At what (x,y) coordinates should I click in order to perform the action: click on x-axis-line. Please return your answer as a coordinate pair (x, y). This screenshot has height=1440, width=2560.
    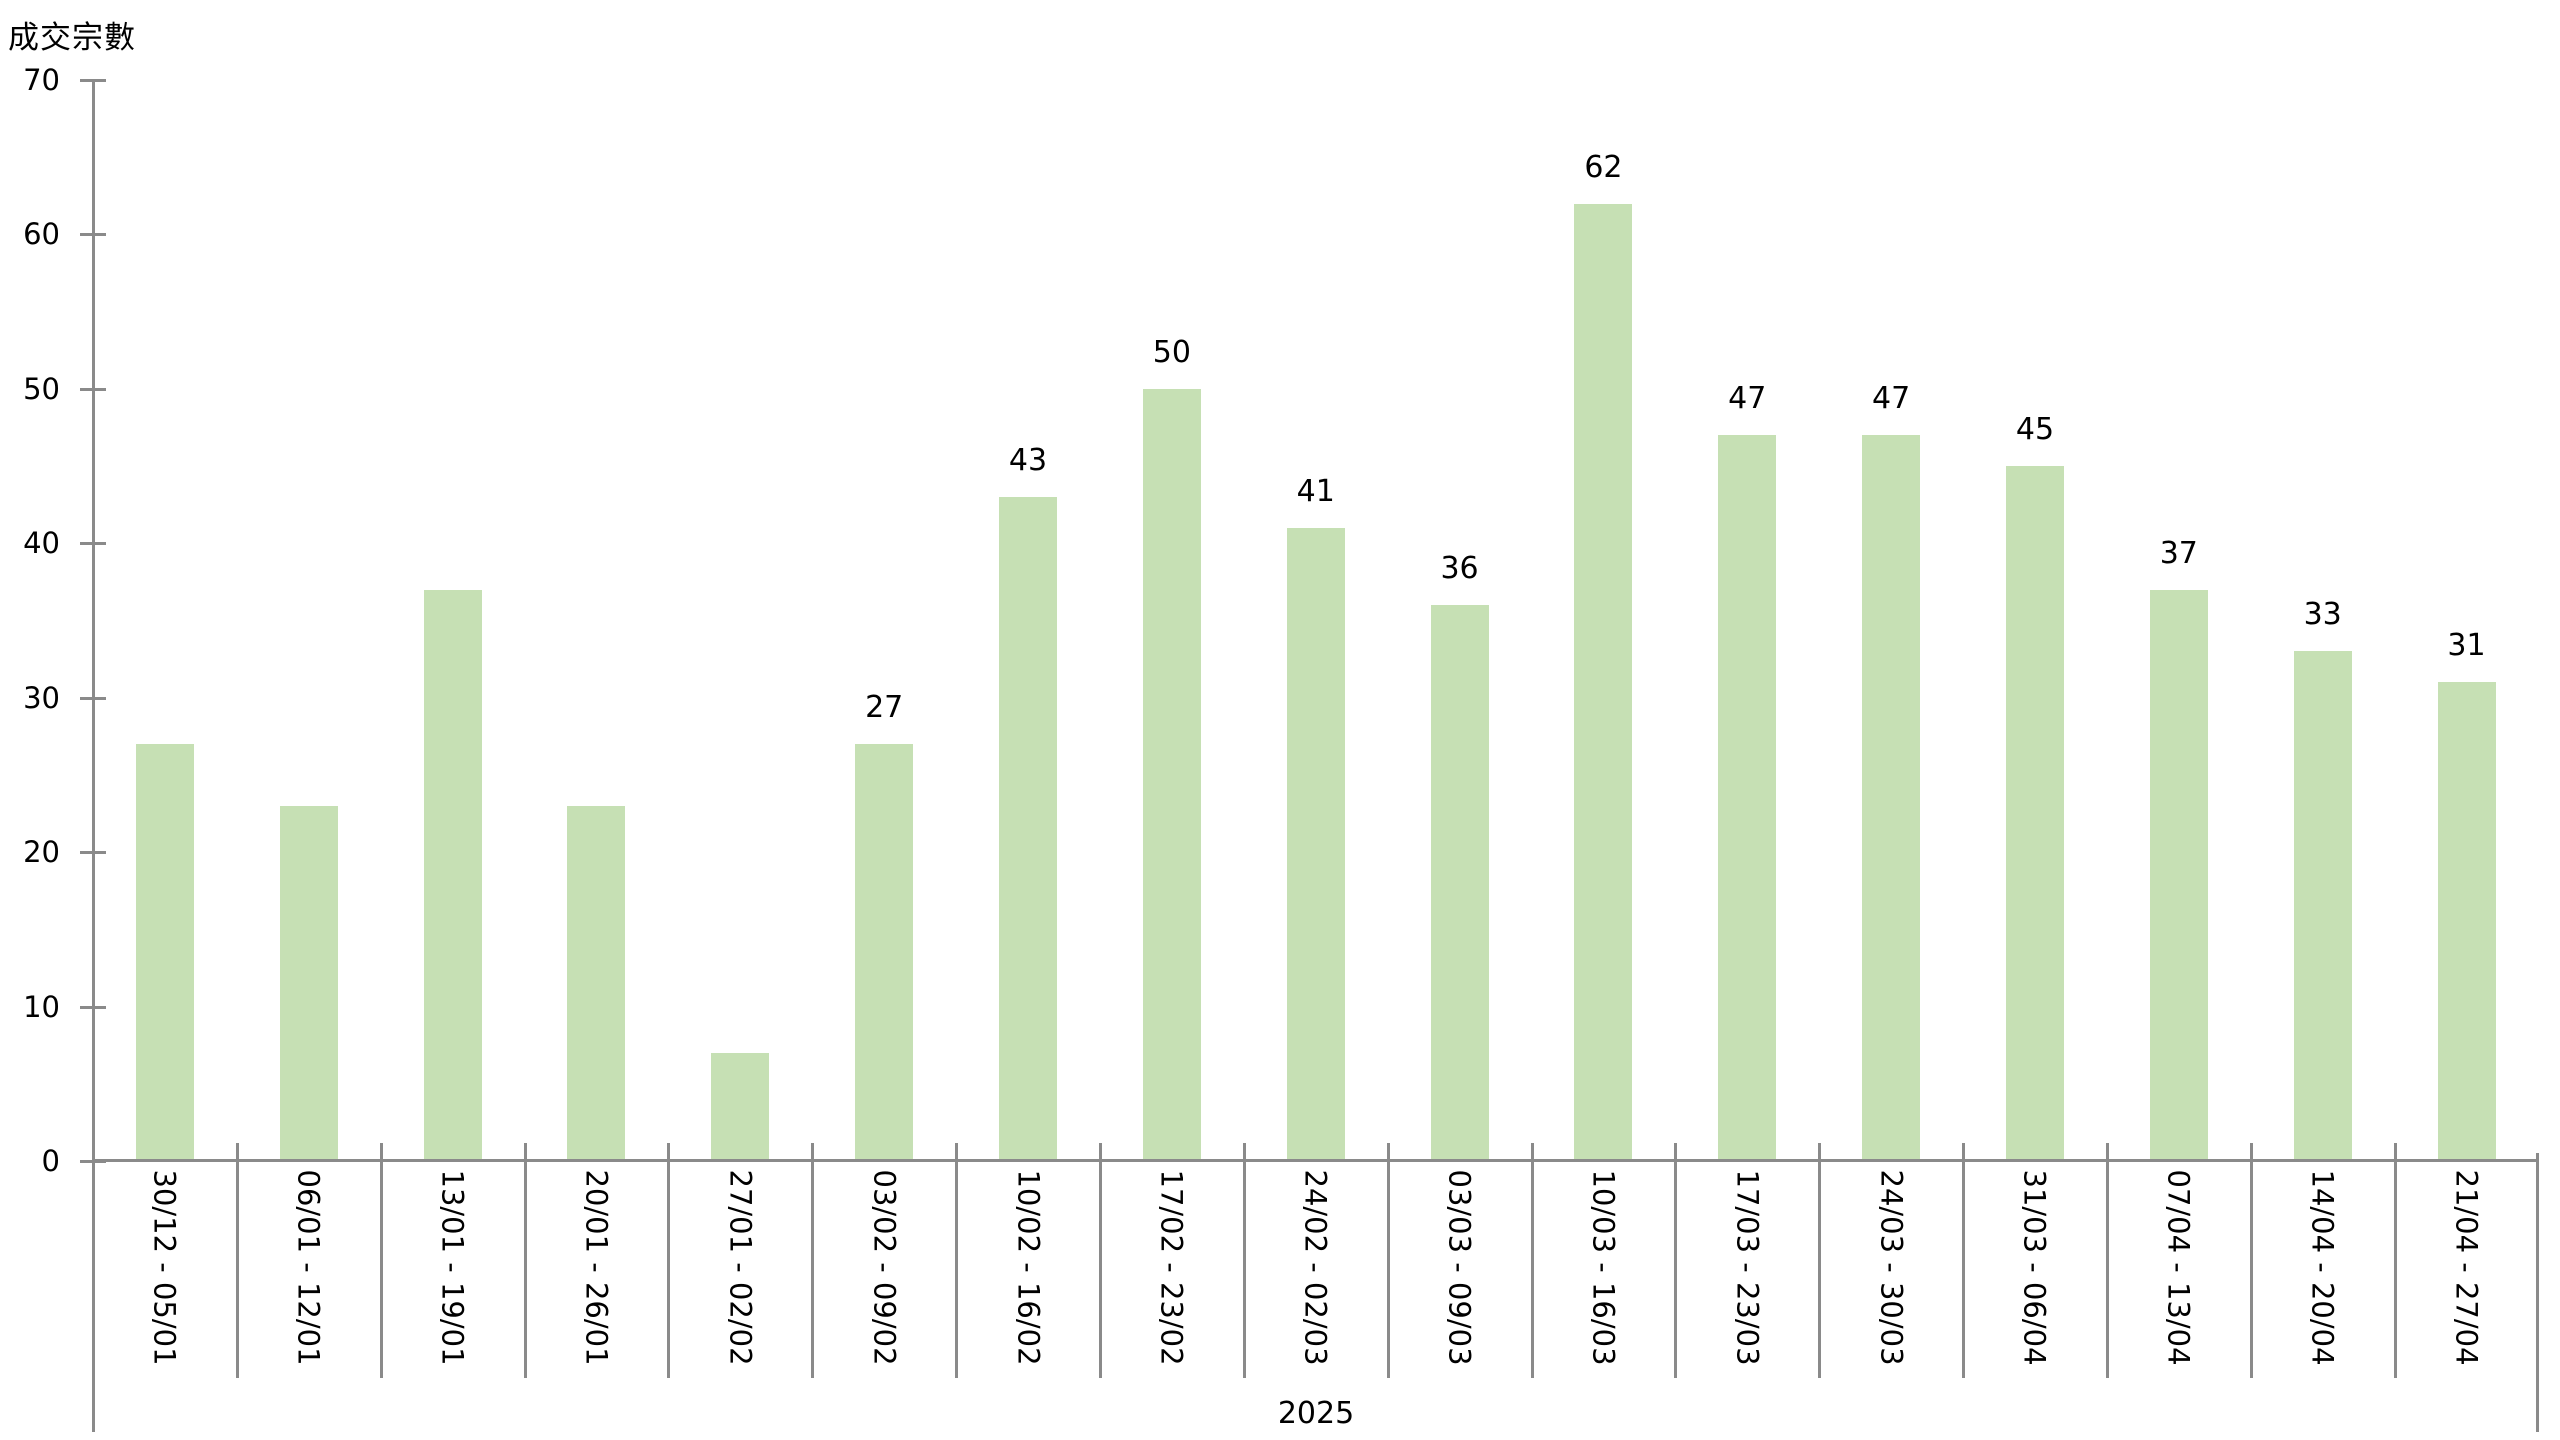
    Looking at the image, I should click on (1316, 1160).